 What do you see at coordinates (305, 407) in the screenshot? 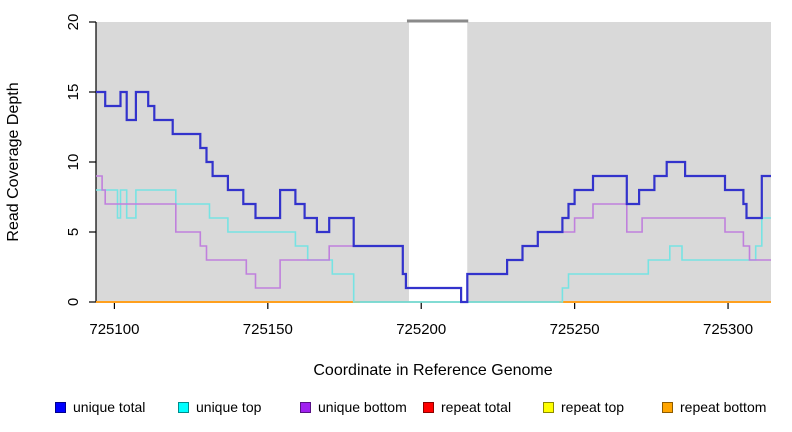
I see `legend-swatch-unique-bottom` at bounding box center [305, 407].